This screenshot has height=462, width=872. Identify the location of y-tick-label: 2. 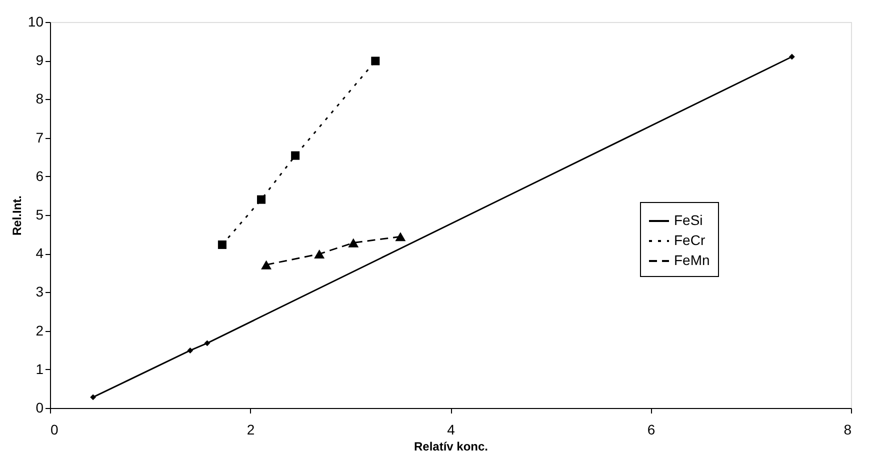
(40, 330).